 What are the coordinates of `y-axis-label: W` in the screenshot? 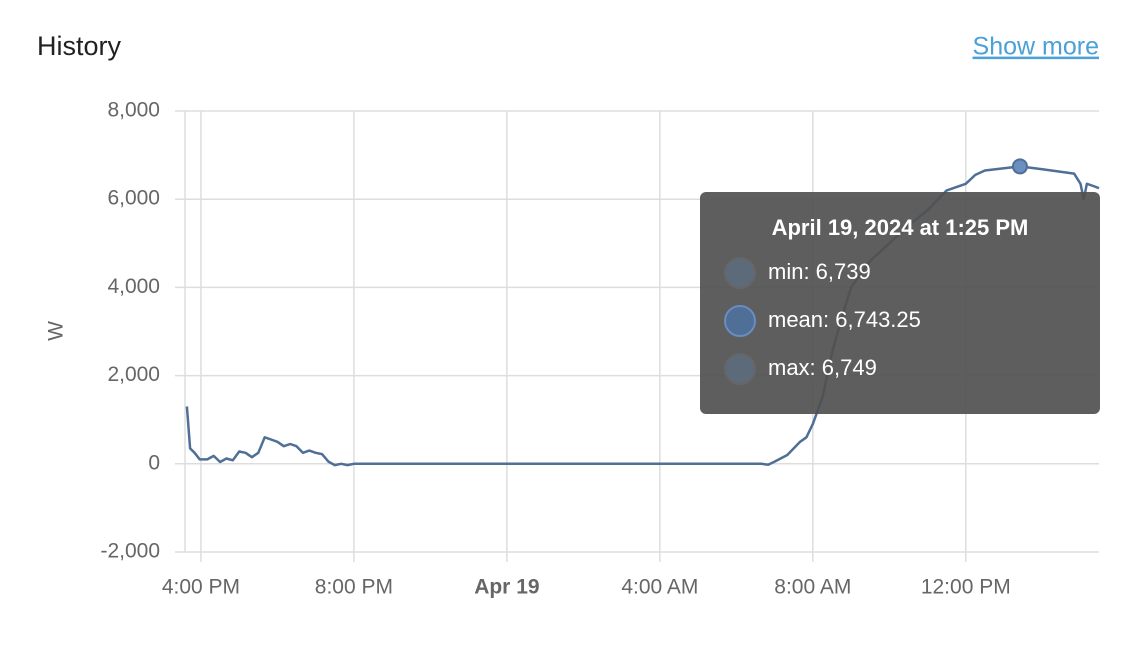 It's located at (56, 331).